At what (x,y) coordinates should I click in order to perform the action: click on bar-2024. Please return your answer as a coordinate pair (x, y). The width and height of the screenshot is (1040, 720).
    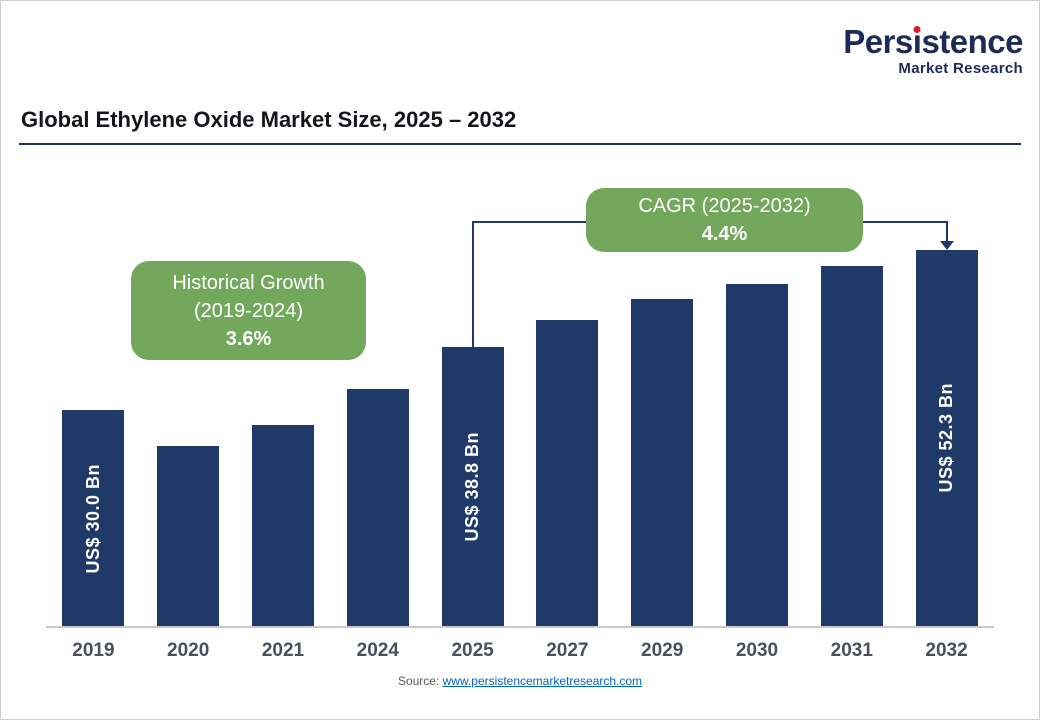
    Looking at the image, I should click on (377, 507).